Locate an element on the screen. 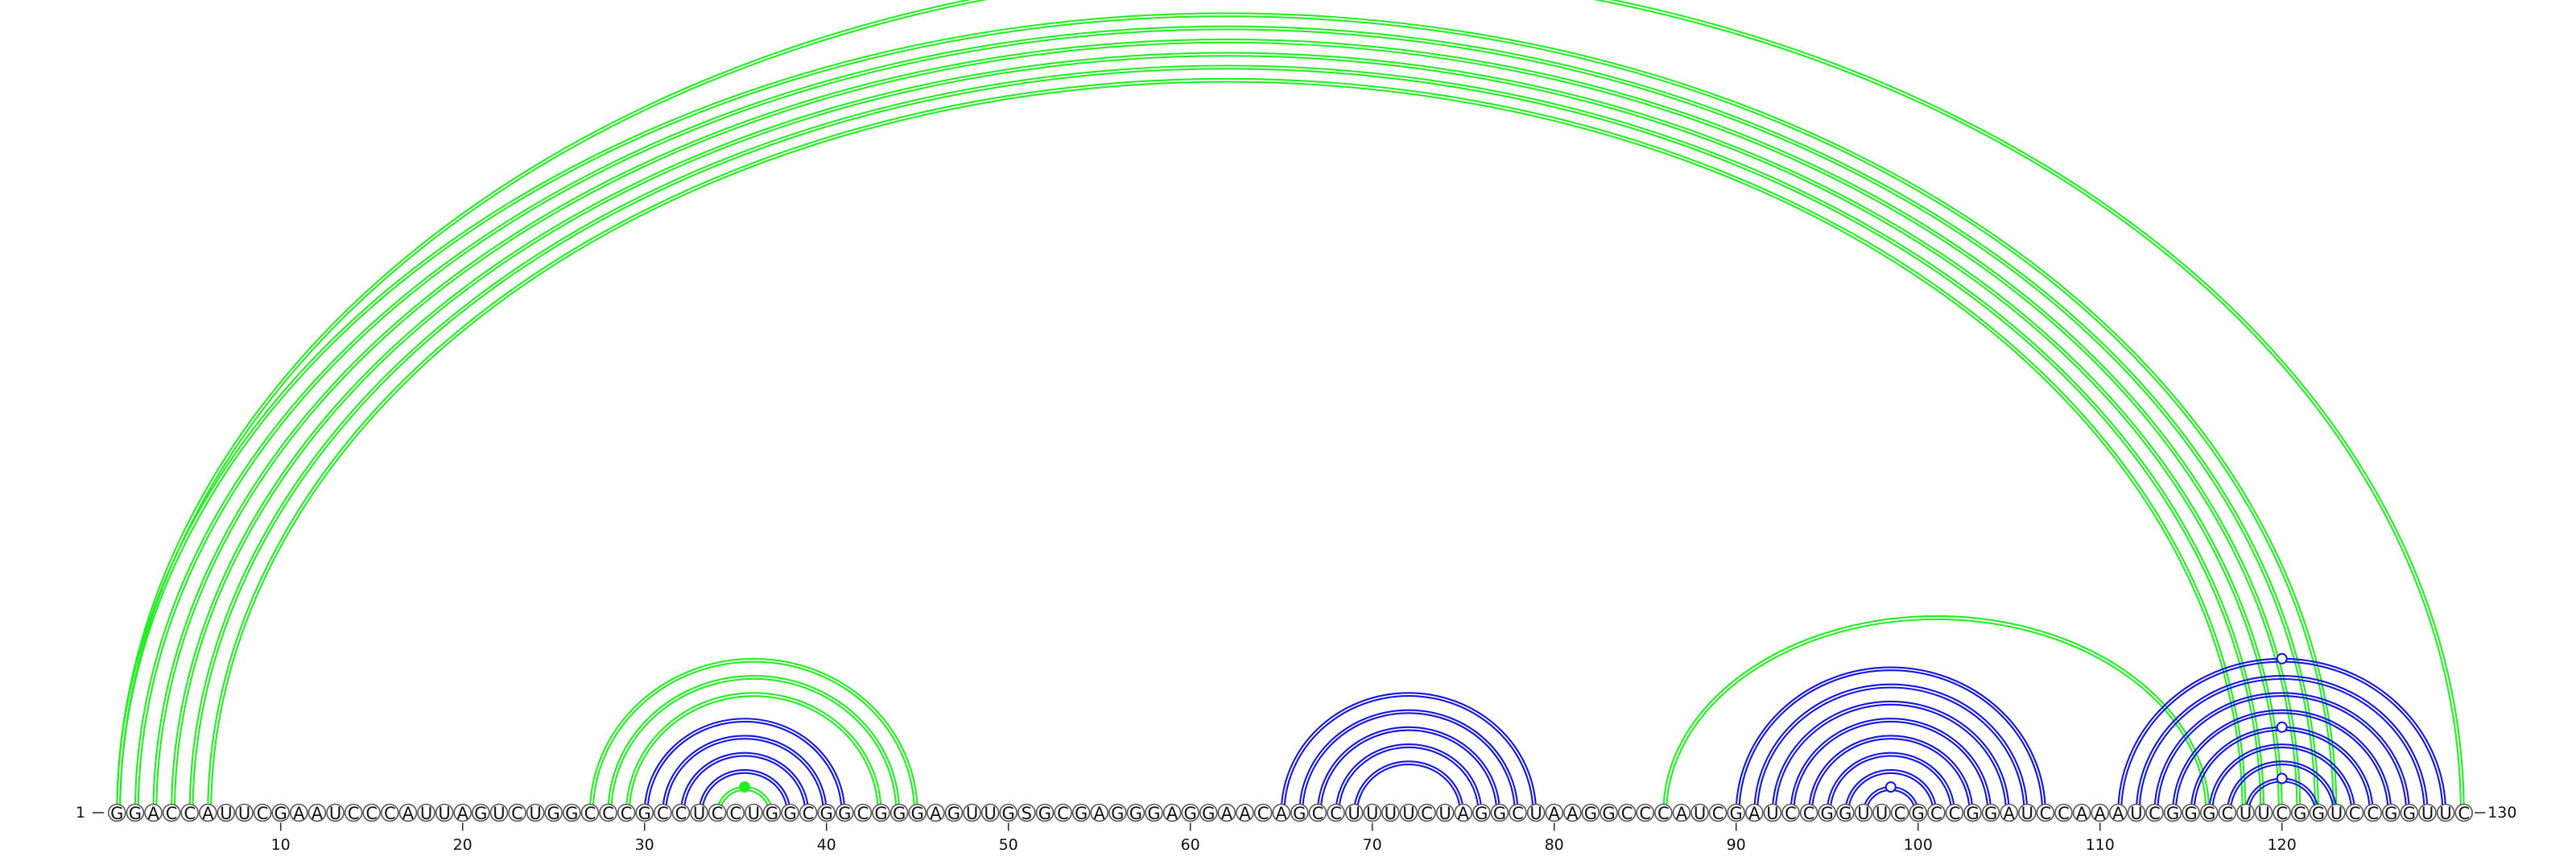 Image resolution: width=2576 pixels, height=857 pixels. nucleotide-letter-35: C is located at coordinates (735, 813).